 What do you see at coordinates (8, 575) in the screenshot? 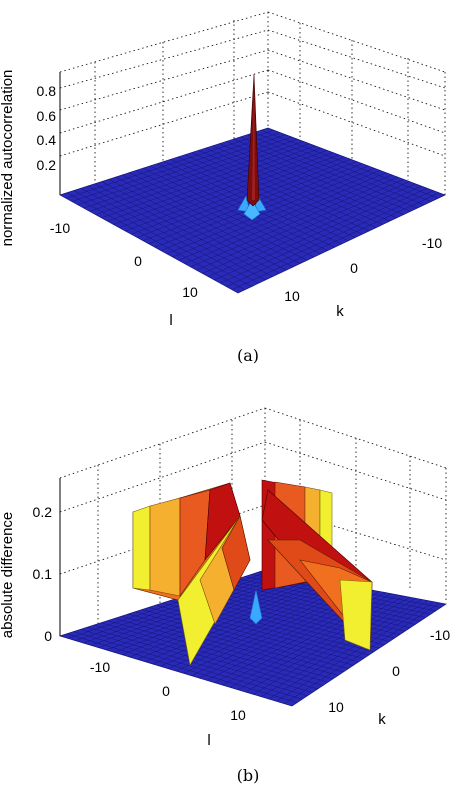
I see `panel-b-zlabel: absolute difference` at bounding box center [8, 575].